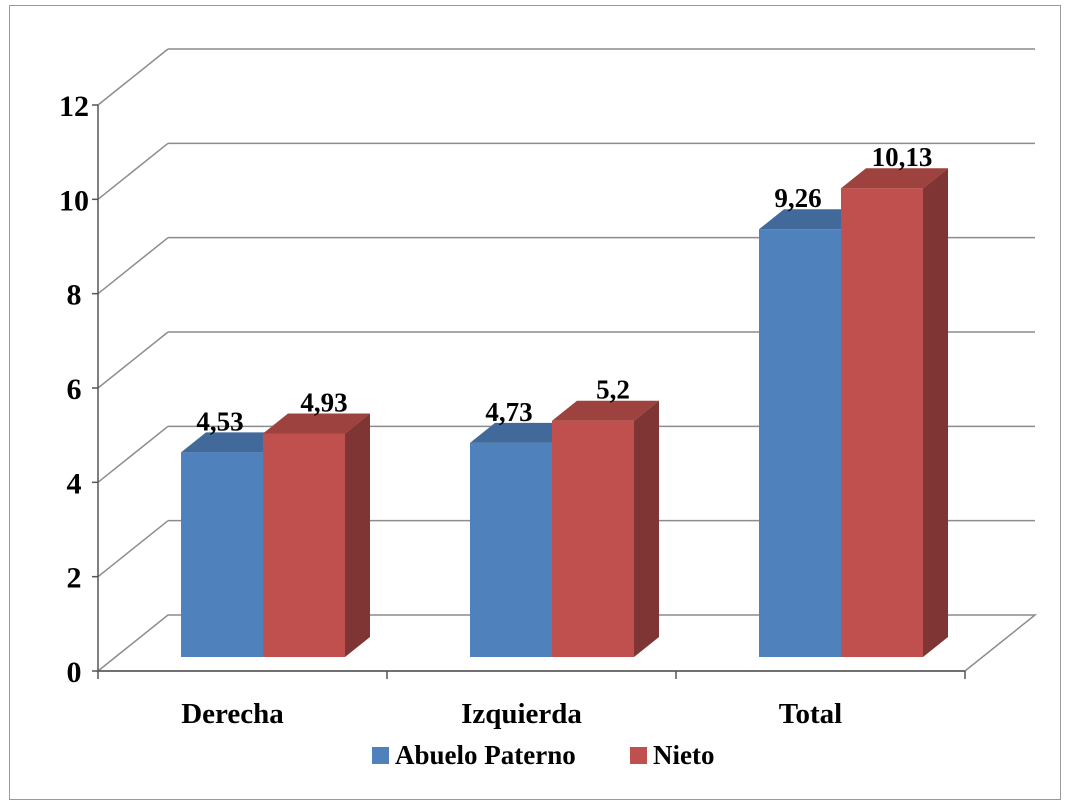 The height and width of the screenshot is (805, 1067). I want to click on legend-label: Nieto, so click(683, 755).